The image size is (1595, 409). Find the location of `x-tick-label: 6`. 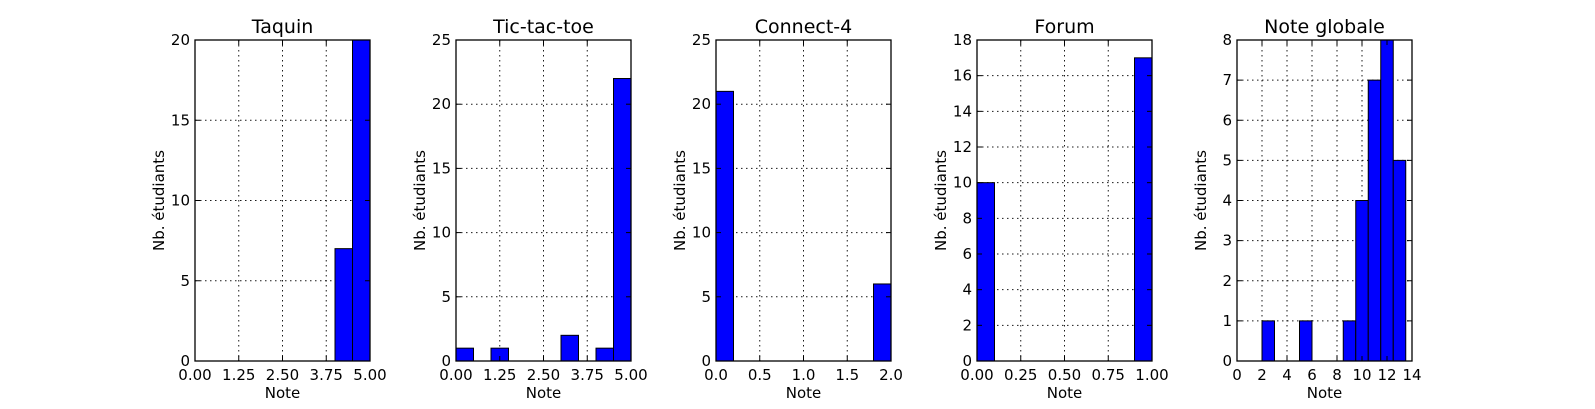

x-tick-label: 6 is located at coordinates (1312, 375).